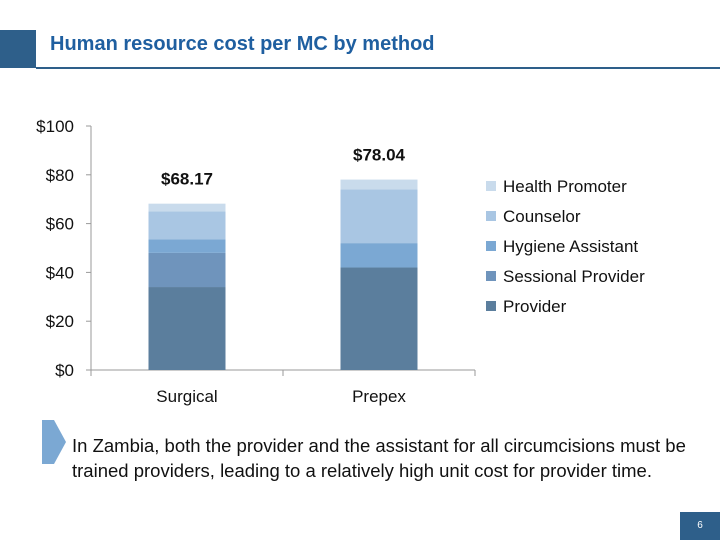 The image size is (720, 540). I want to click on header-rule, so click(378, 68).